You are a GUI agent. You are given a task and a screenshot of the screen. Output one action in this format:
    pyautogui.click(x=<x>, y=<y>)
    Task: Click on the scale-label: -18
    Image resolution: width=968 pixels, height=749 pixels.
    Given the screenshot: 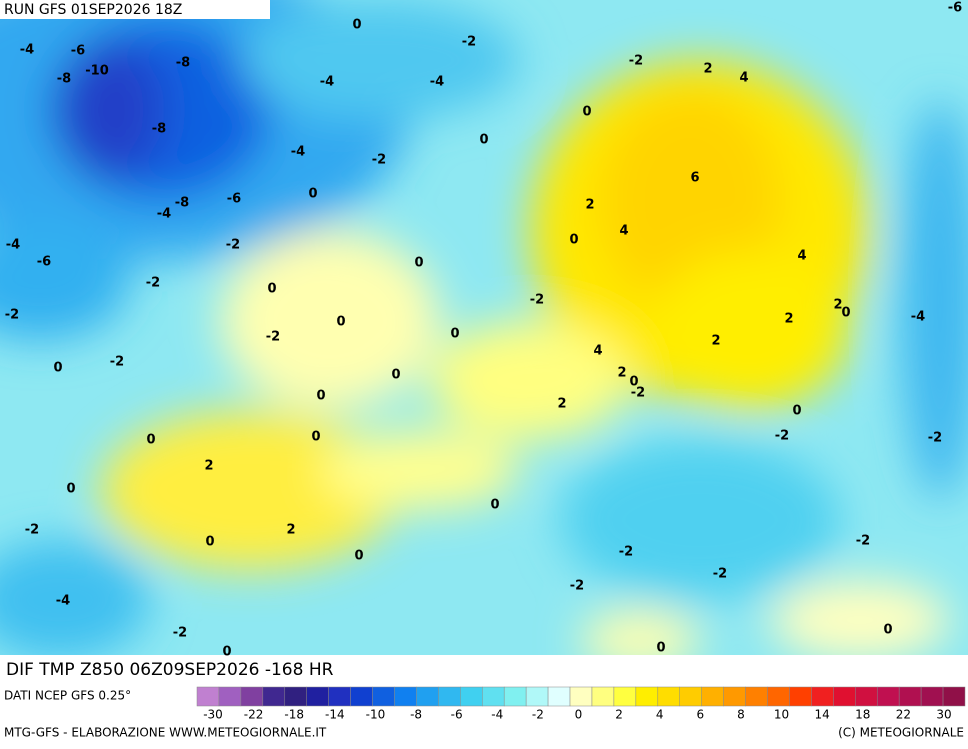 What is the action you would take?
    pyautogui.click(x=294, y=715)
    